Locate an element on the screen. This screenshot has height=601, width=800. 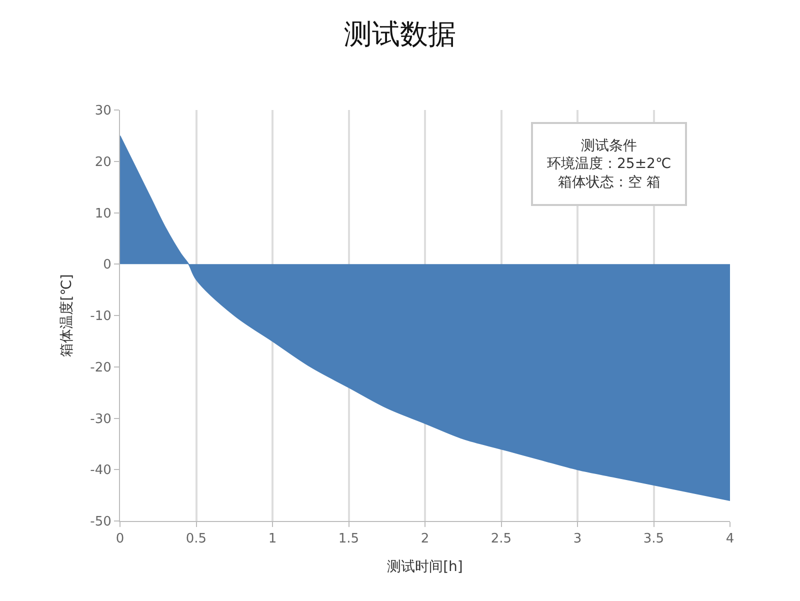
x-tick-label: 2.5 is located at coordinates (501, 539).